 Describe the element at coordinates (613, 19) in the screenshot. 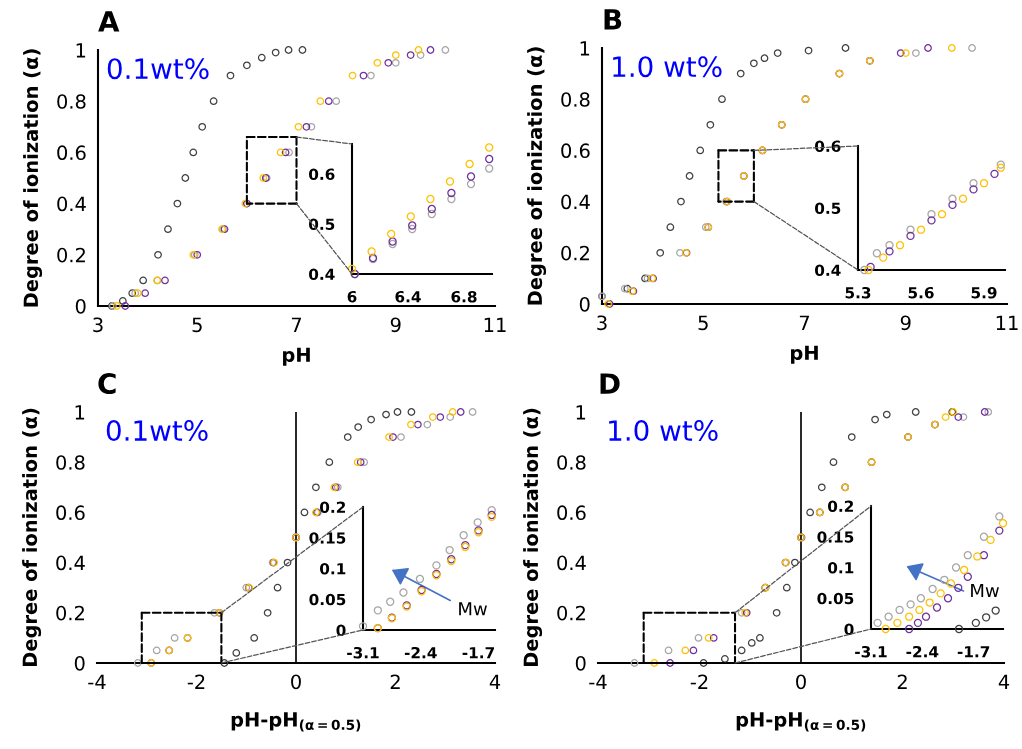

I see `chart-title: B` at that location.